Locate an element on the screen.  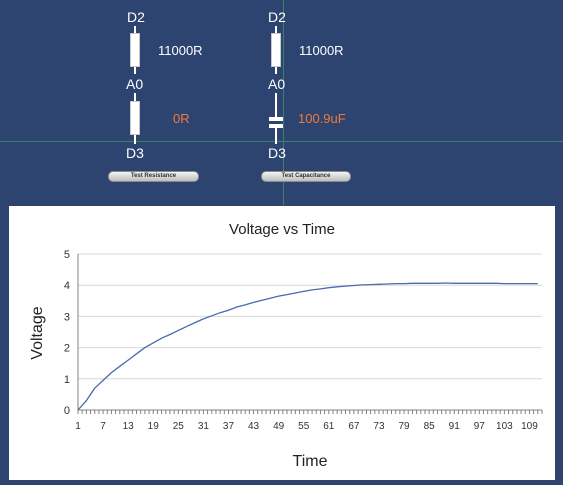
x-tick-label: 55 is located at coordinates (304, 426).